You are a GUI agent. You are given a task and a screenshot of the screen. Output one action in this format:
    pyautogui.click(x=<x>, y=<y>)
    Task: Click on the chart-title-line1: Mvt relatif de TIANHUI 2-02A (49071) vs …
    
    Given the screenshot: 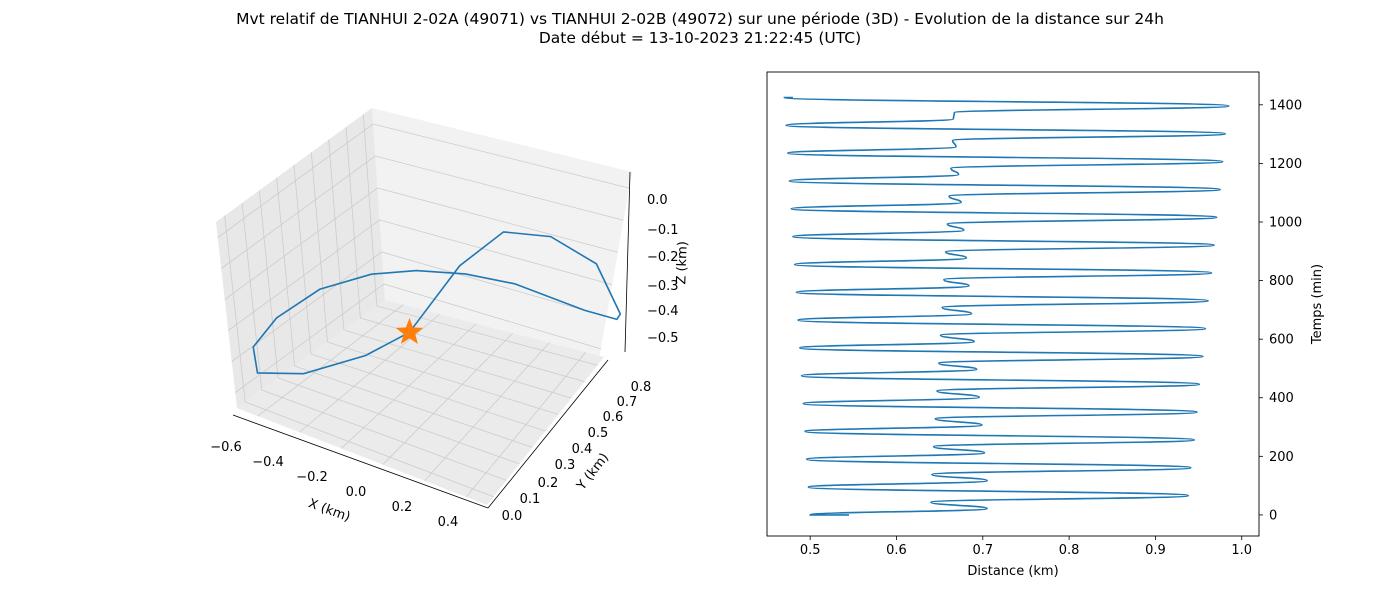 What is the action you would take?
    pyautogui.click(x=700, y=19)
    